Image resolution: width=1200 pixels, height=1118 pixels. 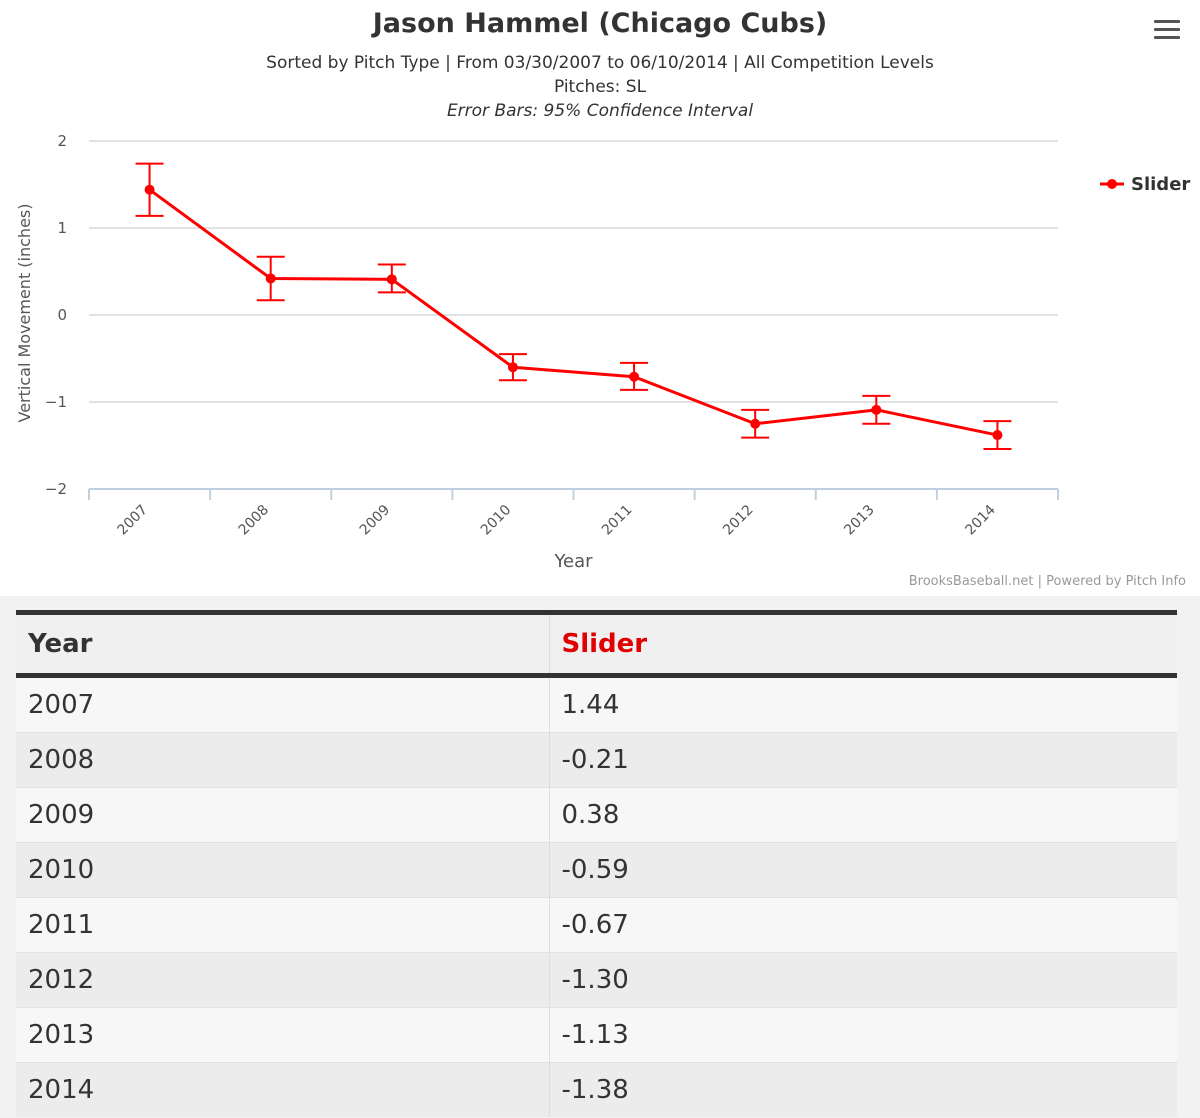 I want to click on y-tick-label: 2, so click(x=62, y=141).